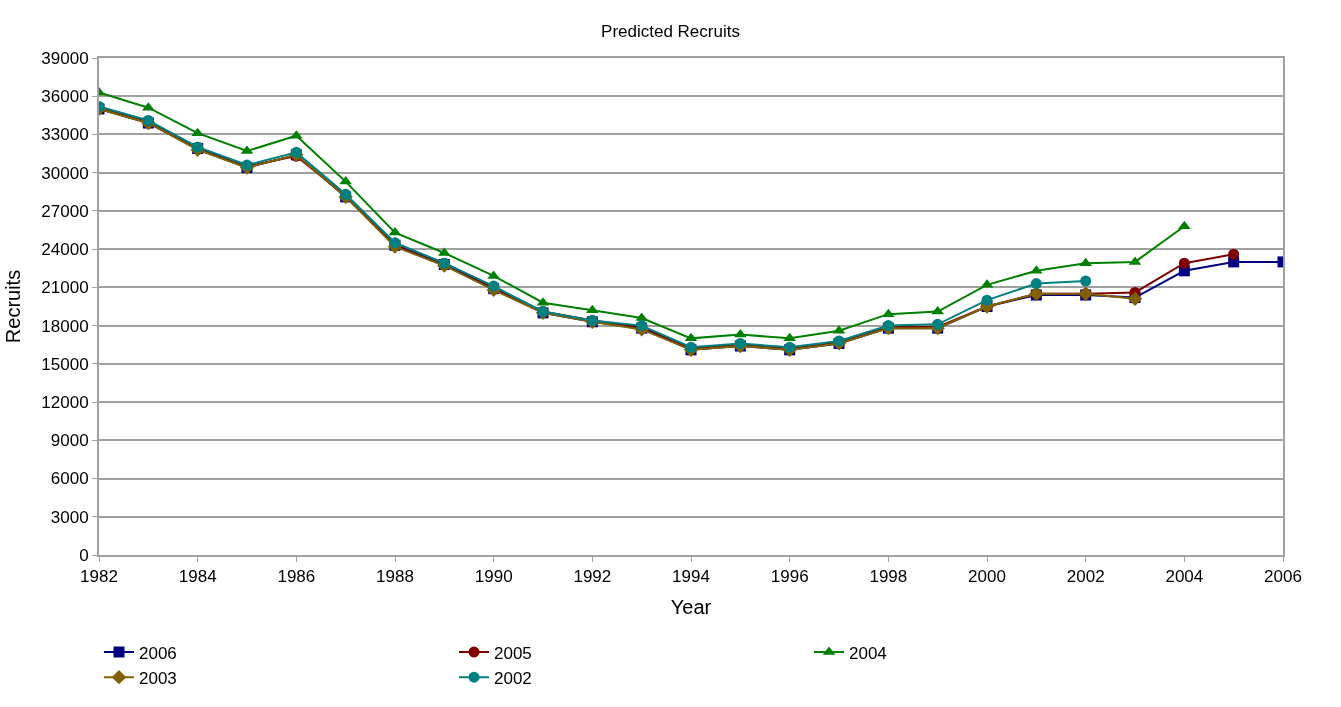 The image size is (1341, 707). What do you see at coordinates (65, 403) in the screenshot?
I see `y-tick-label: 12000` at bounding box center [65, 403].